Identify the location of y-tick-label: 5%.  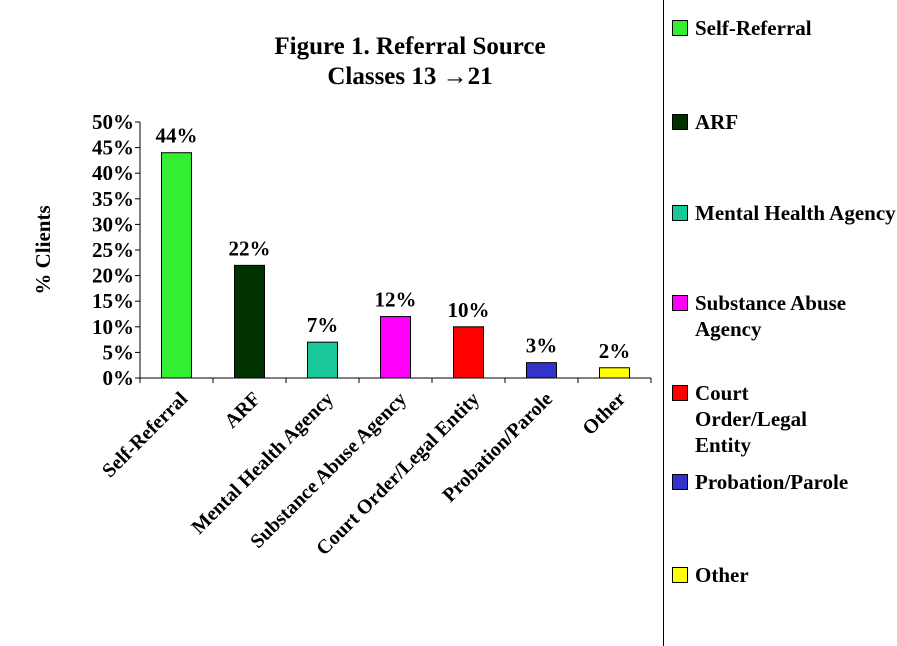
(119, 352).